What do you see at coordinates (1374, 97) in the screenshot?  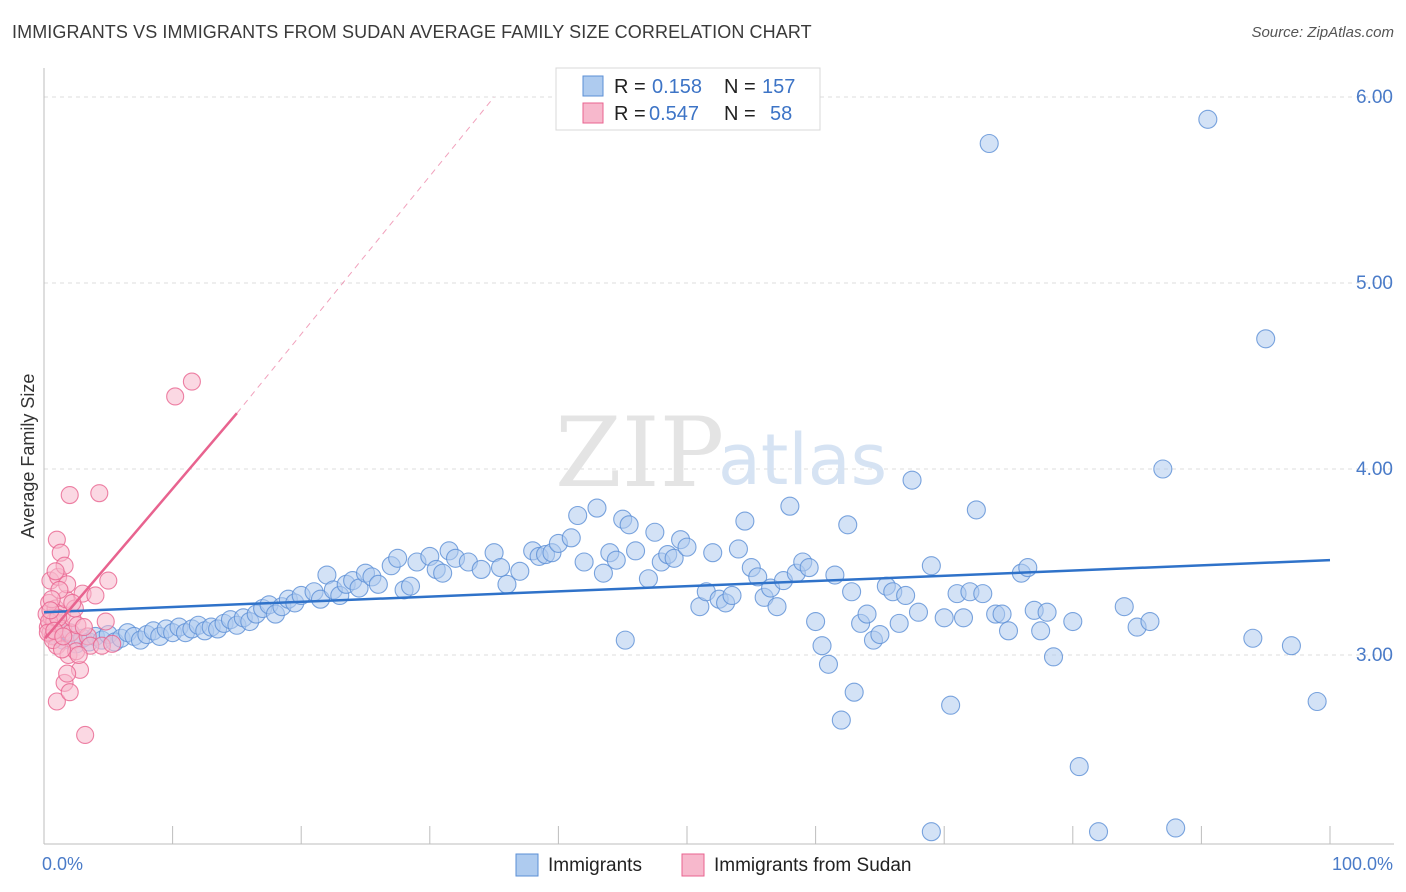 I see `y-tick-label-6-00: 6.00` at bounding box center [1374, 97].